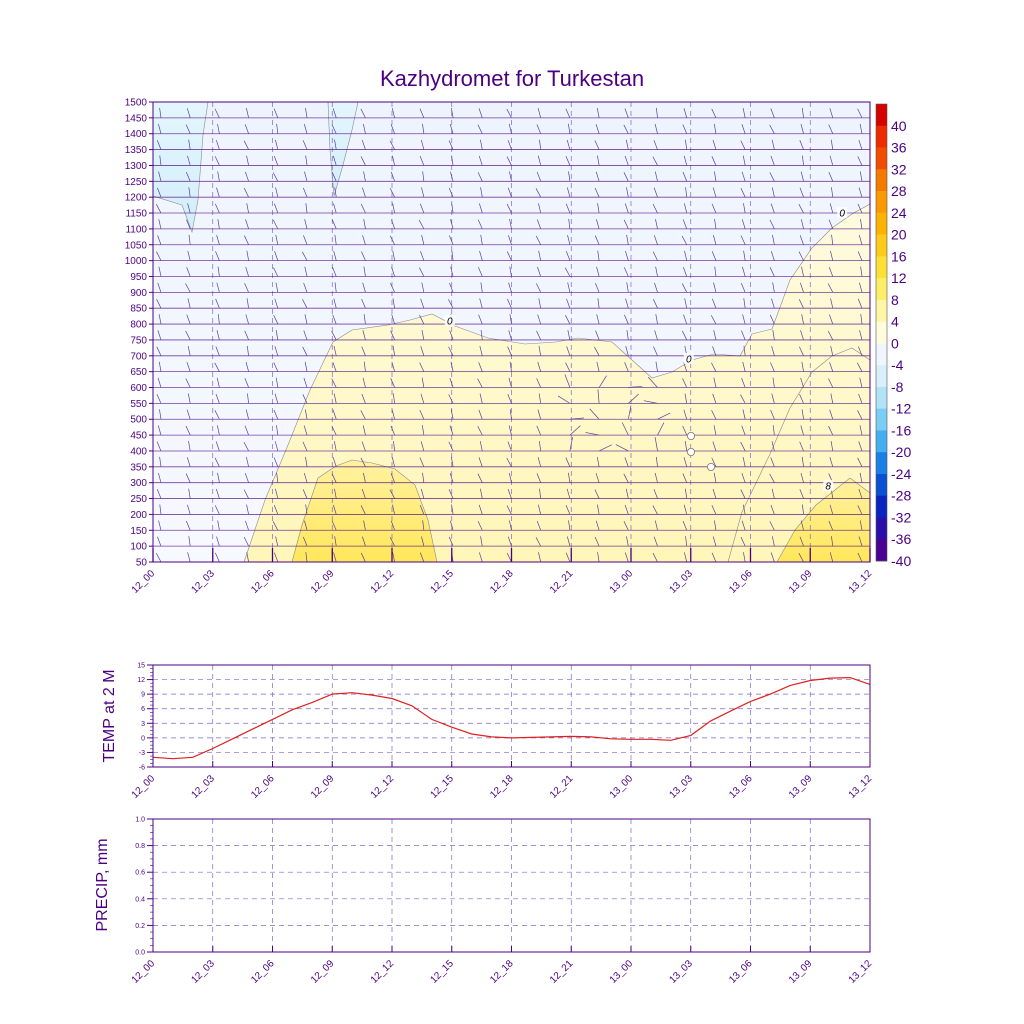 Image resolution: width=1024 pixels, height=1024 pixels. Describe the element at coordinates (622, 582) in the screenshot. I see `main-x-tick-label: 13_00` at that location.